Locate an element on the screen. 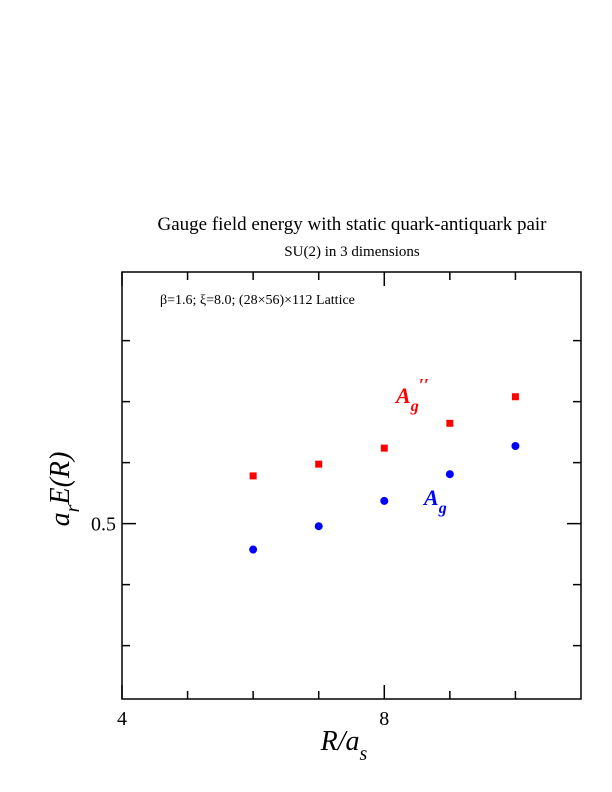 This screenshot has width=612, height=792. x-tick-label: 4 is located at coordinates (122, 719).